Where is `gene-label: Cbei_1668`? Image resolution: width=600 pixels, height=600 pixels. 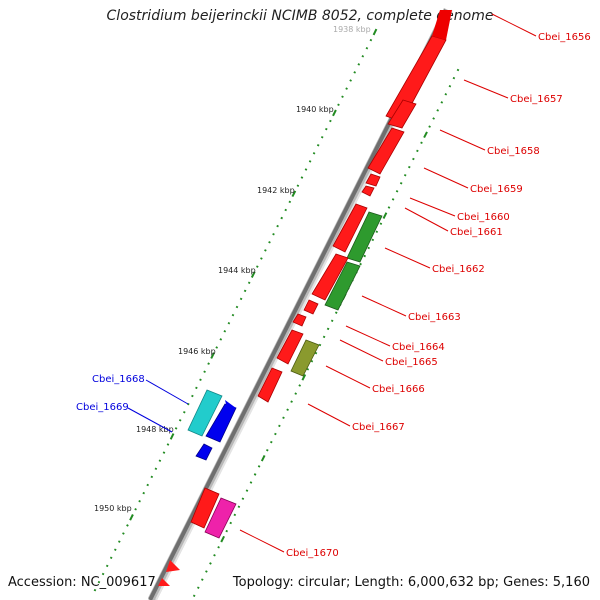
gene-label: Cbei_1668 is located at coordinates (118, 379).